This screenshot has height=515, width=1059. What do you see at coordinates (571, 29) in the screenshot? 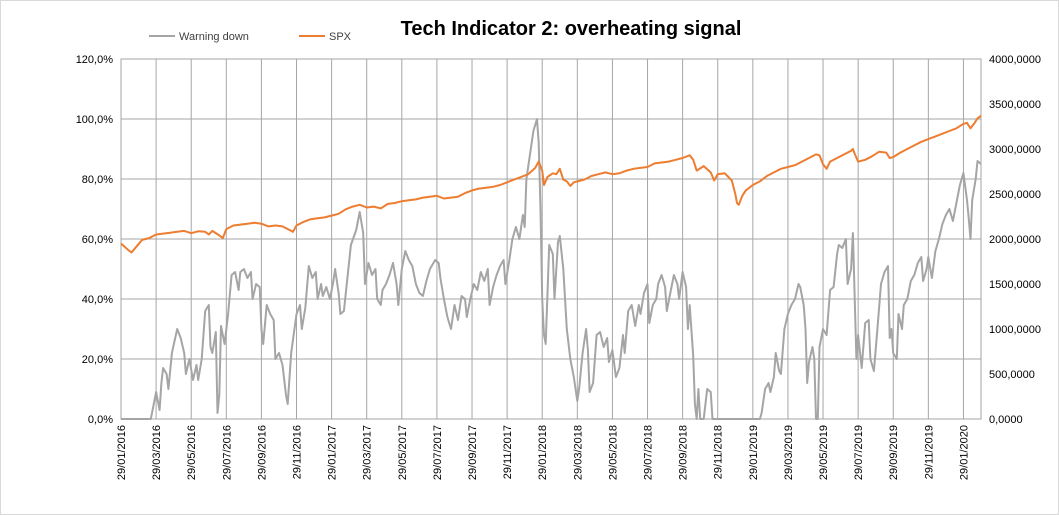
I see `chart-title: Tech Indicator 2: overheating signal` at bounding box center [571, 29].